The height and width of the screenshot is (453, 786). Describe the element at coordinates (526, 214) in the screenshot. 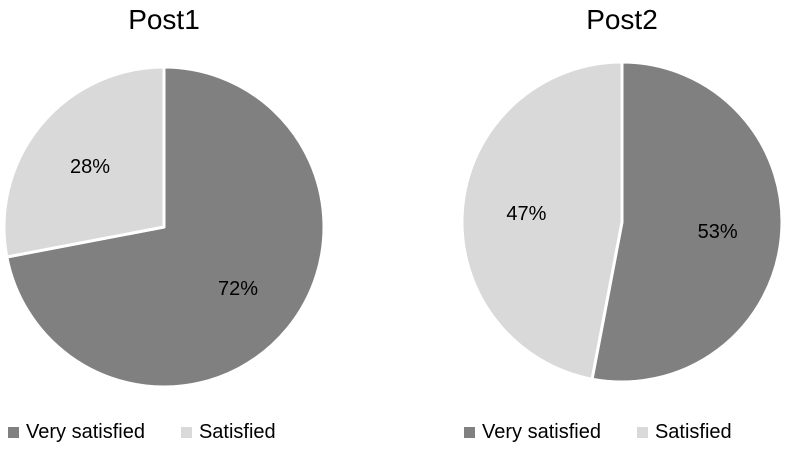

I see `data-label: 47%` at that location.